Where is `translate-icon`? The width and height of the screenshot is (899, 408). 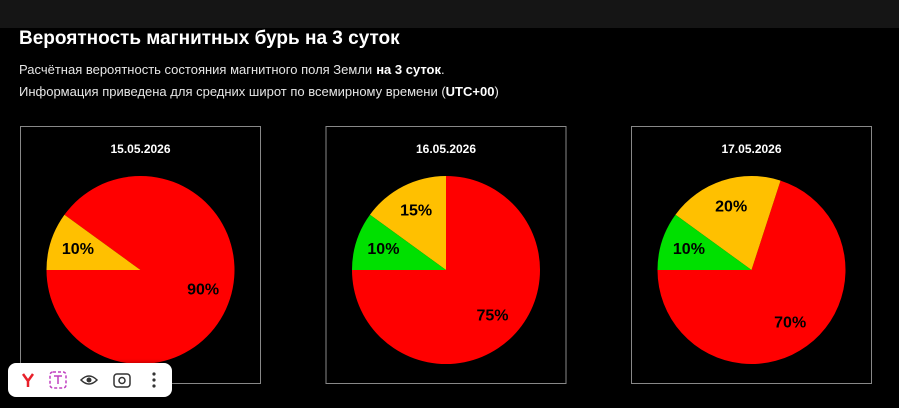
translate-icon is located at coordinates (58, 380).